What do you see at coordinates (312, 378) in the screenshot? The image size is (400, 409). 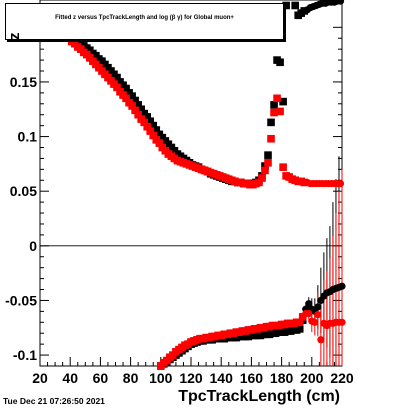 I see `x-tick-label: 200` at bounding box center [312, 378].